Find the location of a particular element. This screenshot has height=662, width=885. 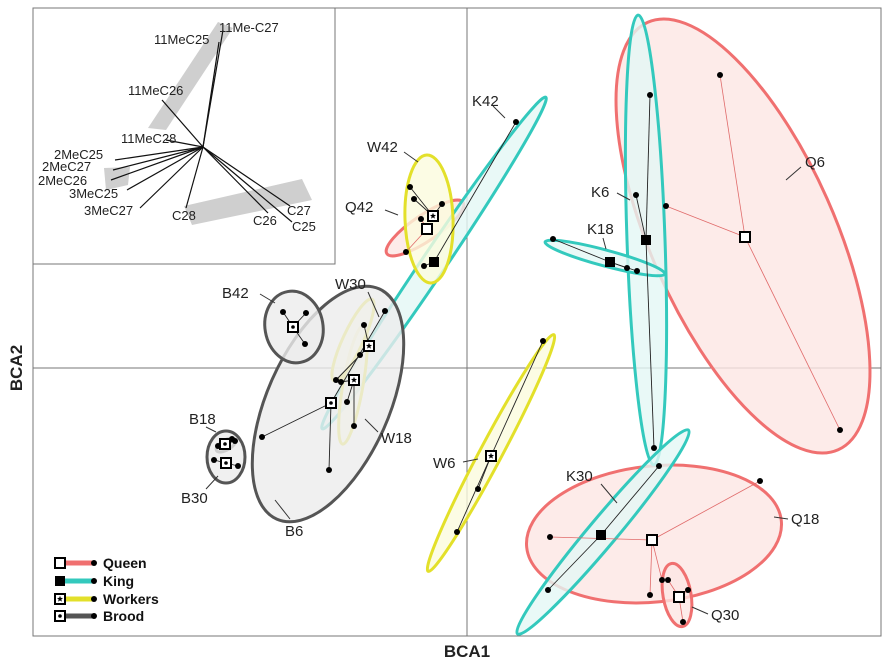

centroid-w18 is located at coordinates (354, 380).